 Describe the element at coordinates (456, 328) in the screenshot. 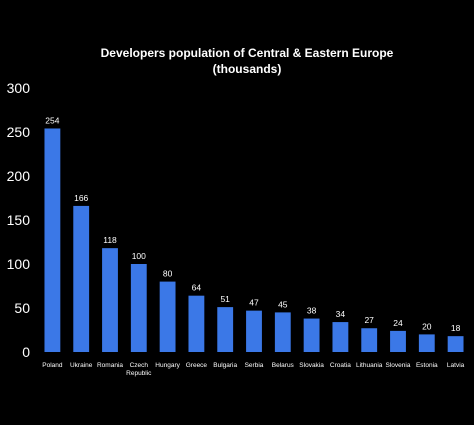

I see `data-label: 18` at that location.